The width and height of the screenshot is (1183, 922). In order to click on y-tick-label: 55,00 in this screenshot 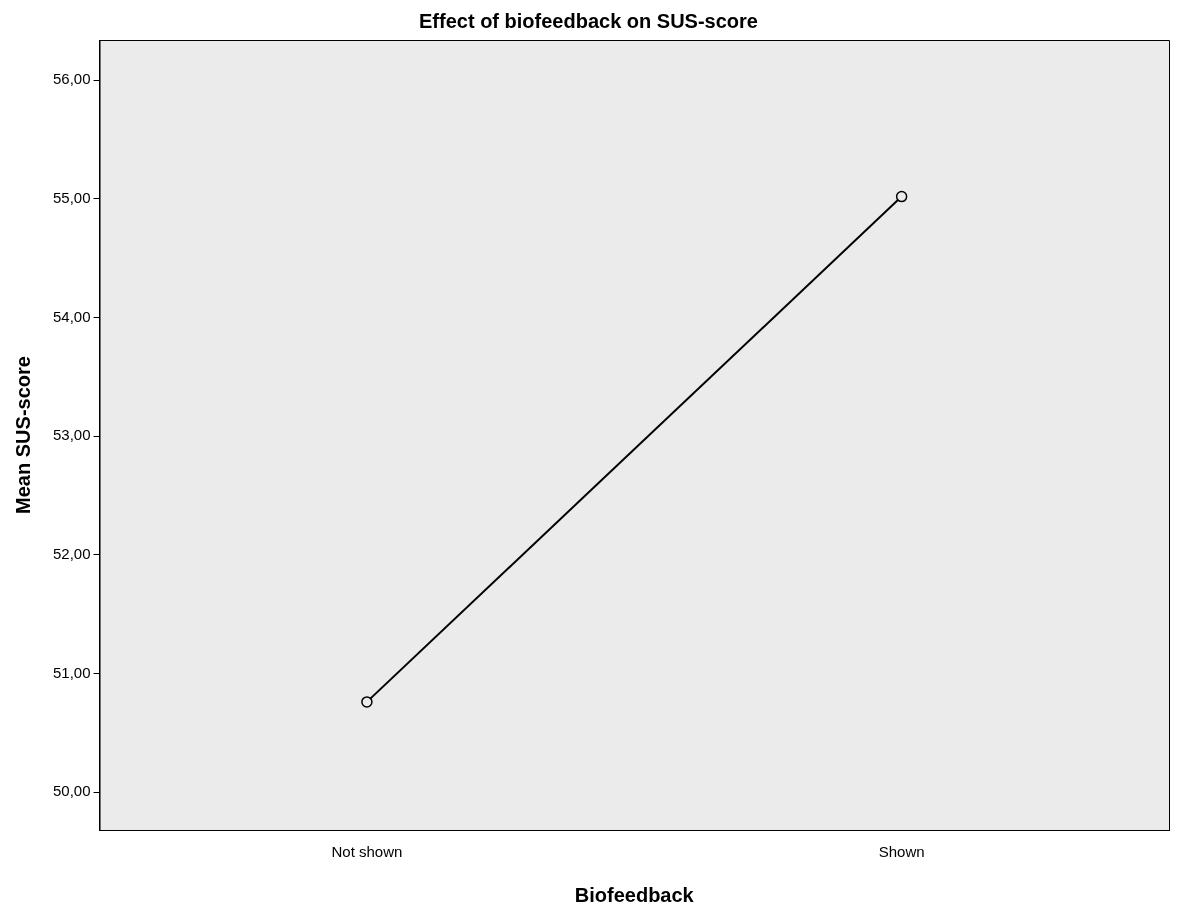, I will do `click(71, 198)`.